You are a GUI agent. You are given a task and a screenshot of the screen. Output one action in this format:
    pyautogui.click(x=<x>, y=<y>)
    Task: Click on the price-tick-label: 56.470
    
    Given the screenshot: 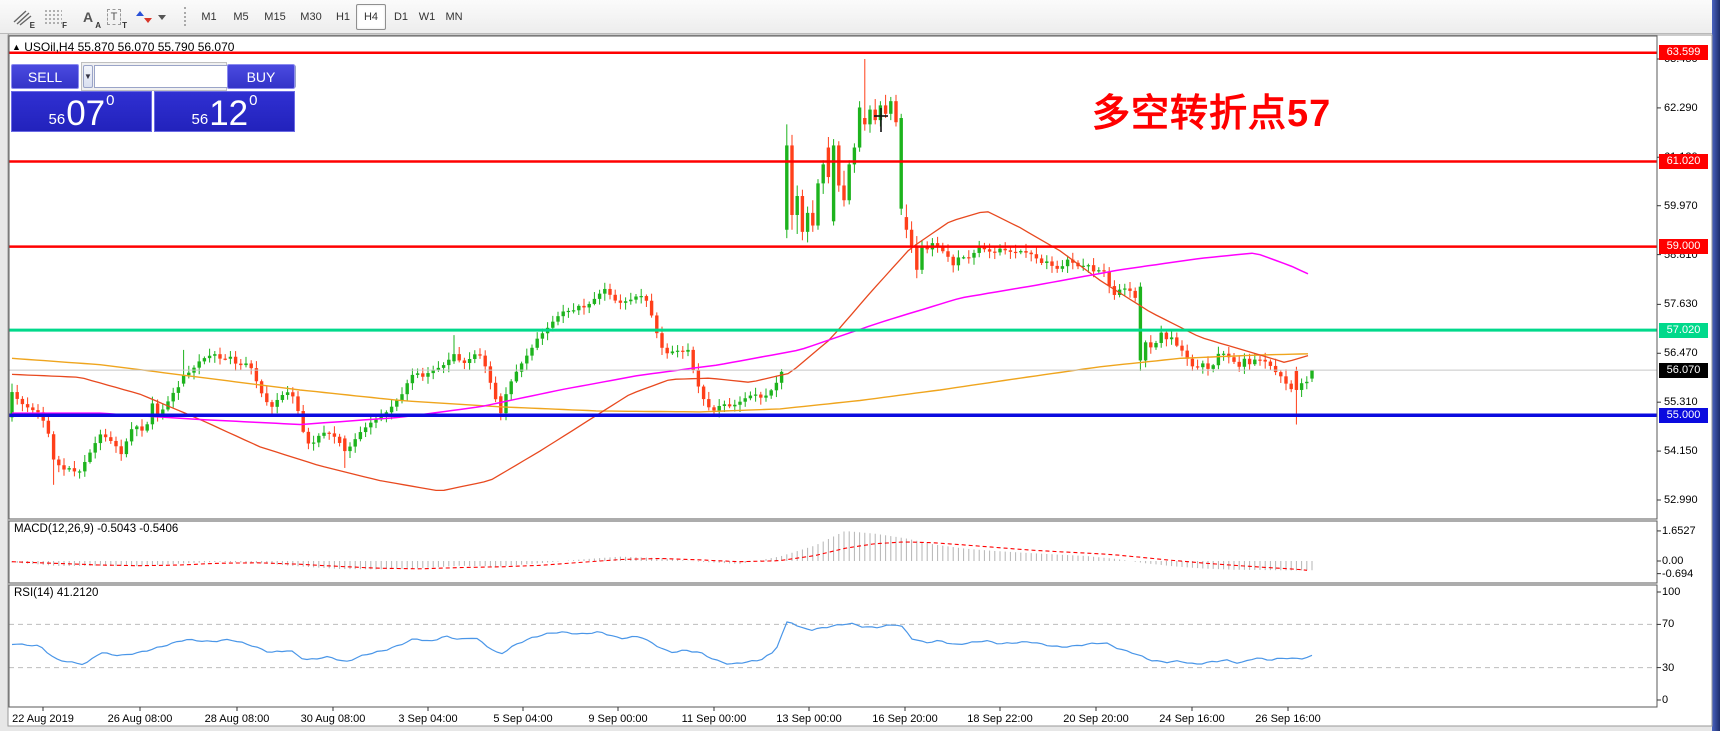 What is the action you would take?
    pyautogui.click(x=1681, y=353)
    